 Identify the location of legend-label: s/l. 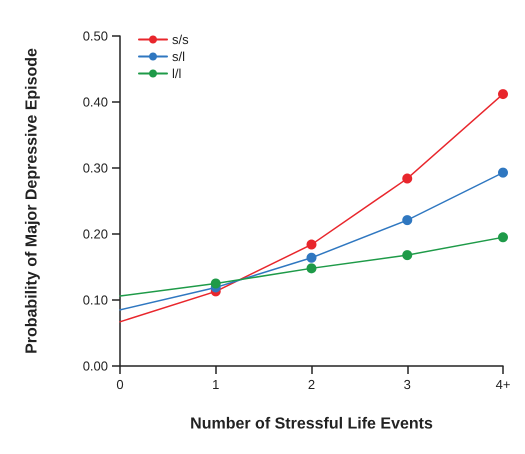
(179, 56).